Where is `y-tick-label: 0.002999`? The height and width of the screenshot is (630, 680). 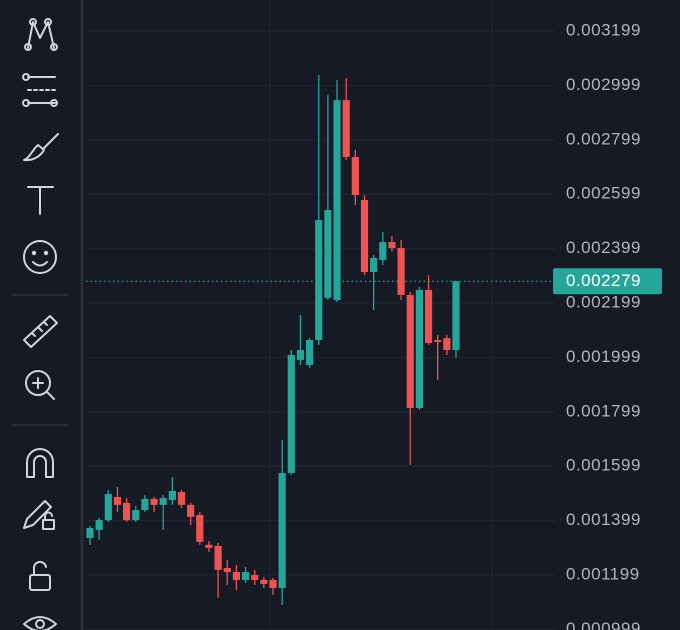 y-tick-label: 0.002999 is located at coordinates (603, 84).